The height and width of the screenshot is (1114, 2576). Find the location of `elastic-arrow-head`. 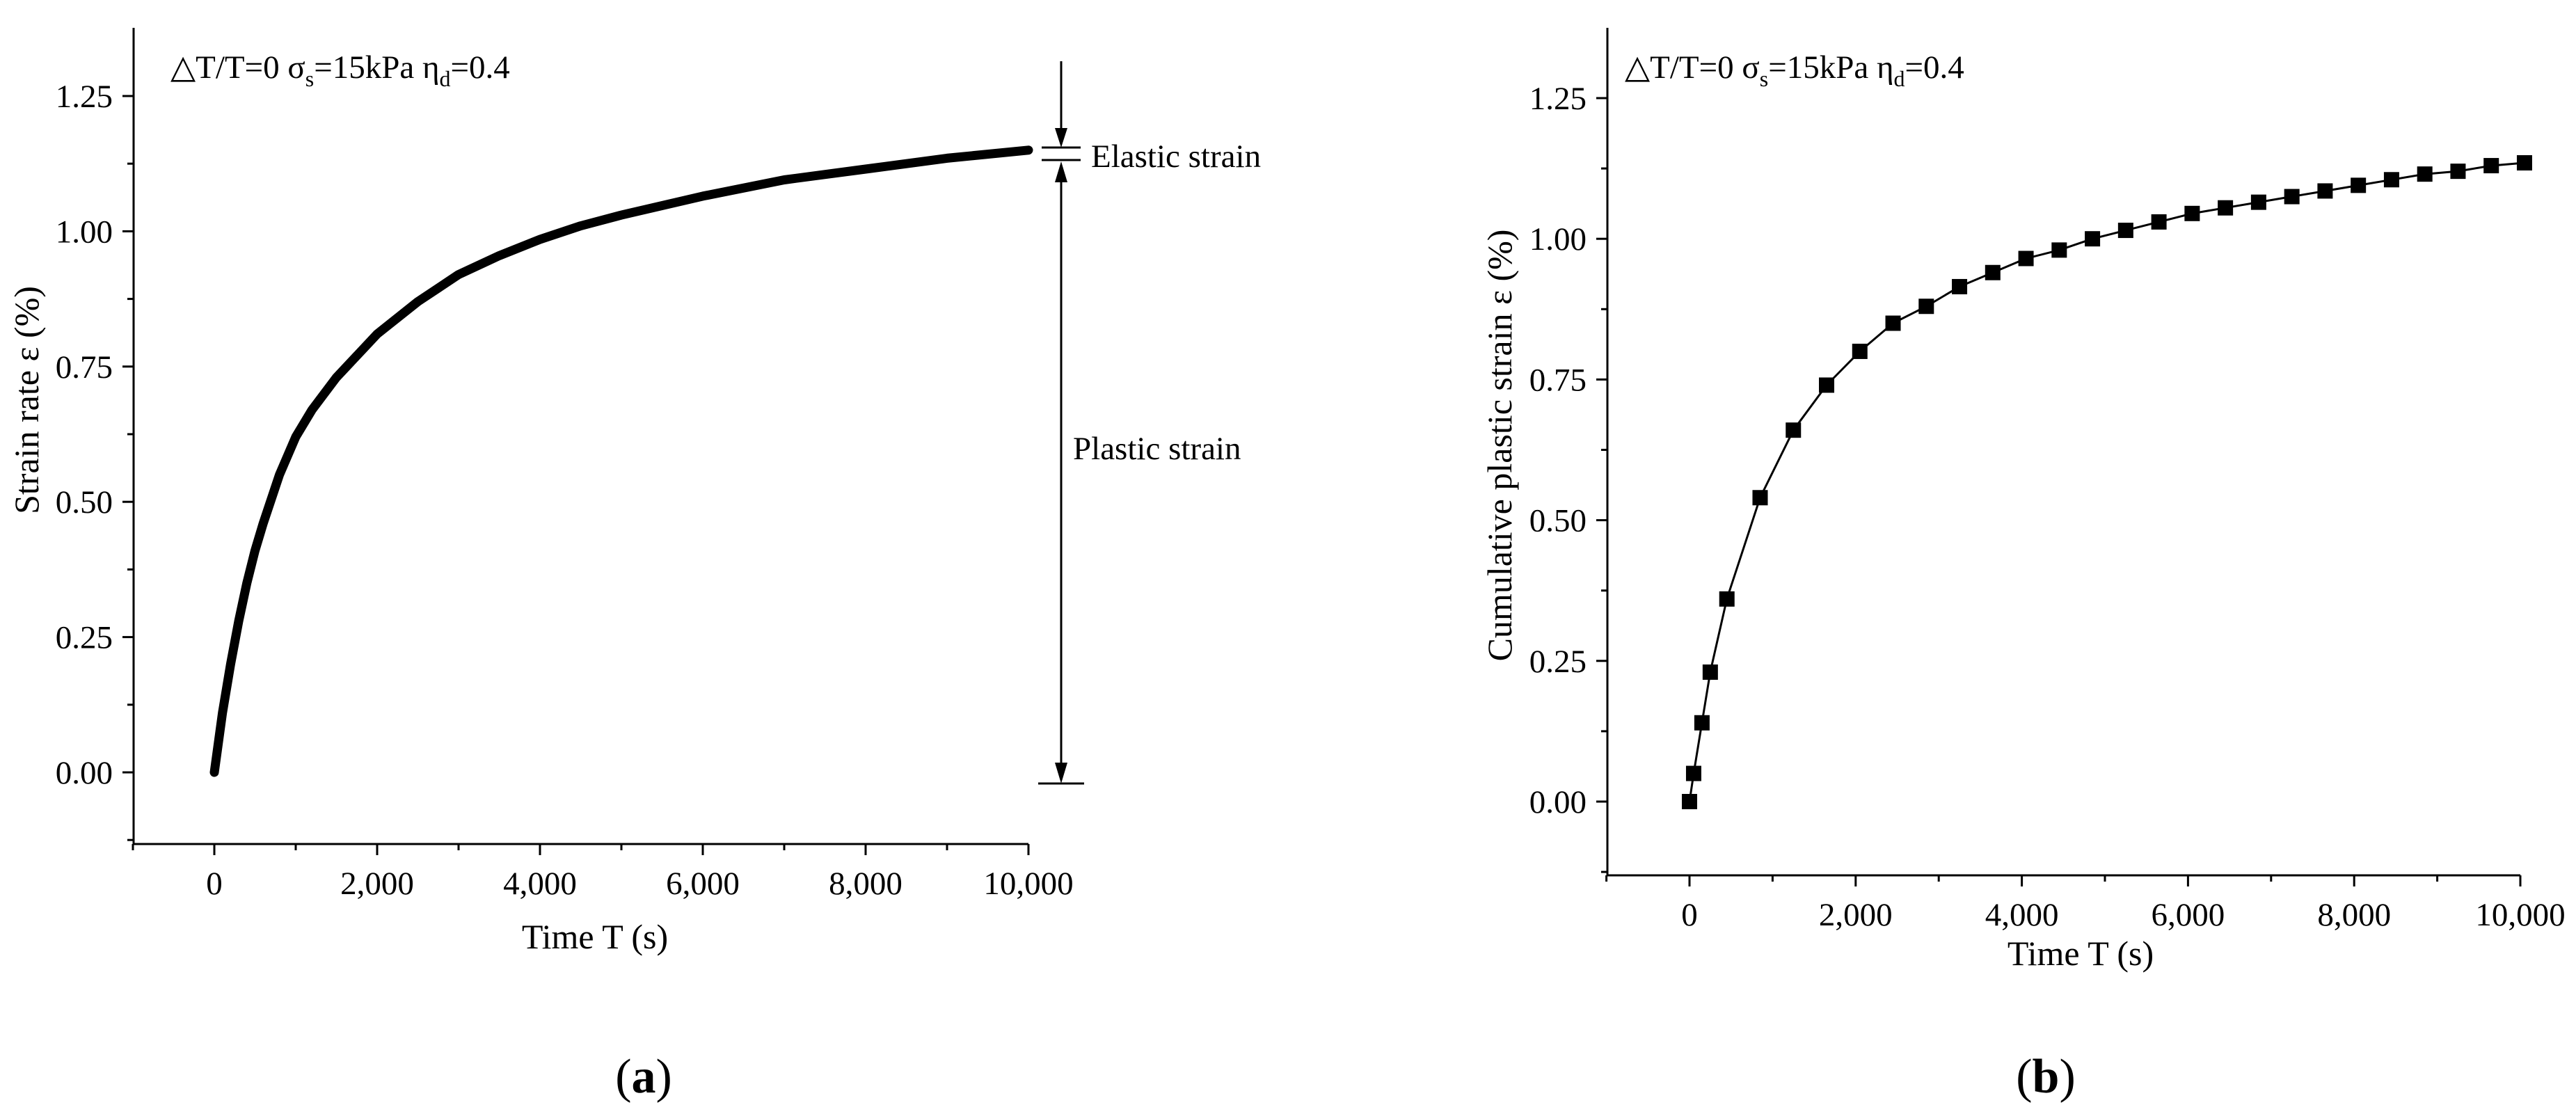

elastic-arrow-head is located at coordinates (1061, 138).